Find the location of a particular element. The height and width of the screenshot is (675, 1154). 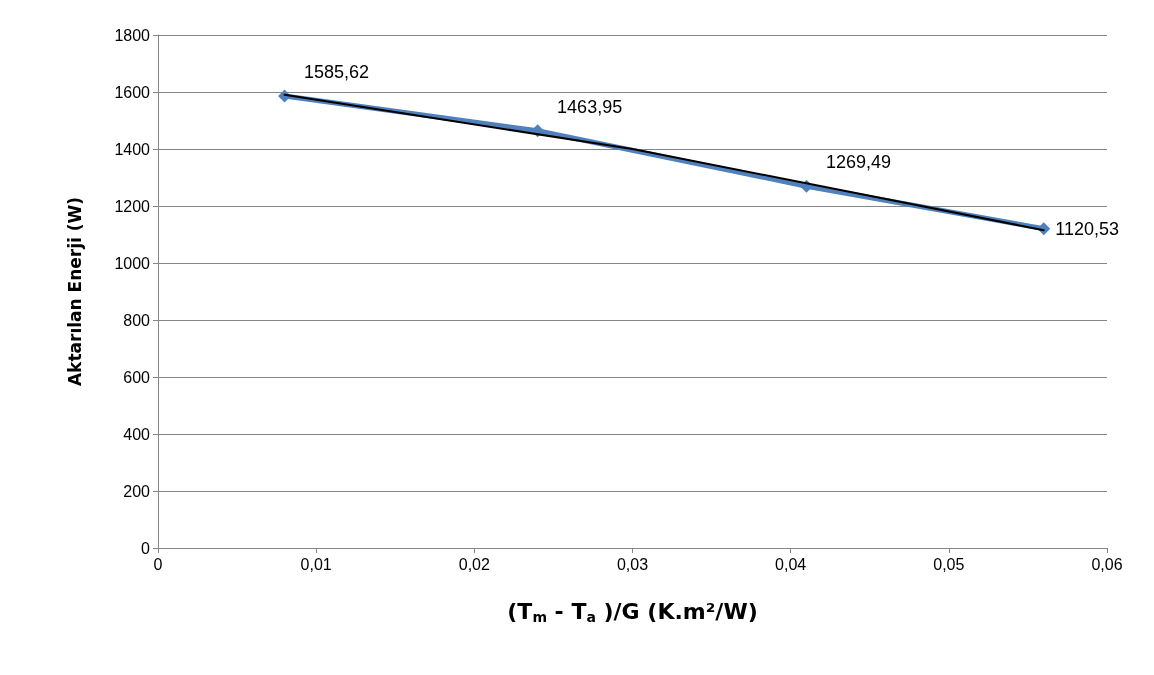

x-tick-label: 0 is located at coordinates (158, 564).